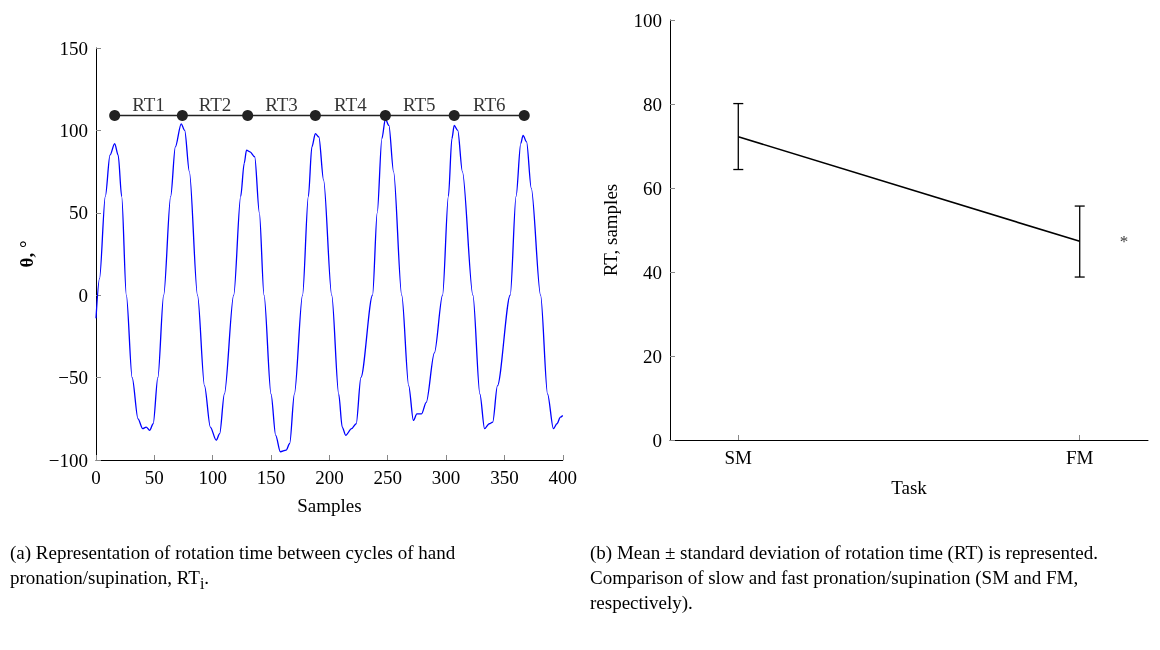  Describe the element at coordinates (489, 104) in the screenshot. I see `annotation: RT6` at that location.